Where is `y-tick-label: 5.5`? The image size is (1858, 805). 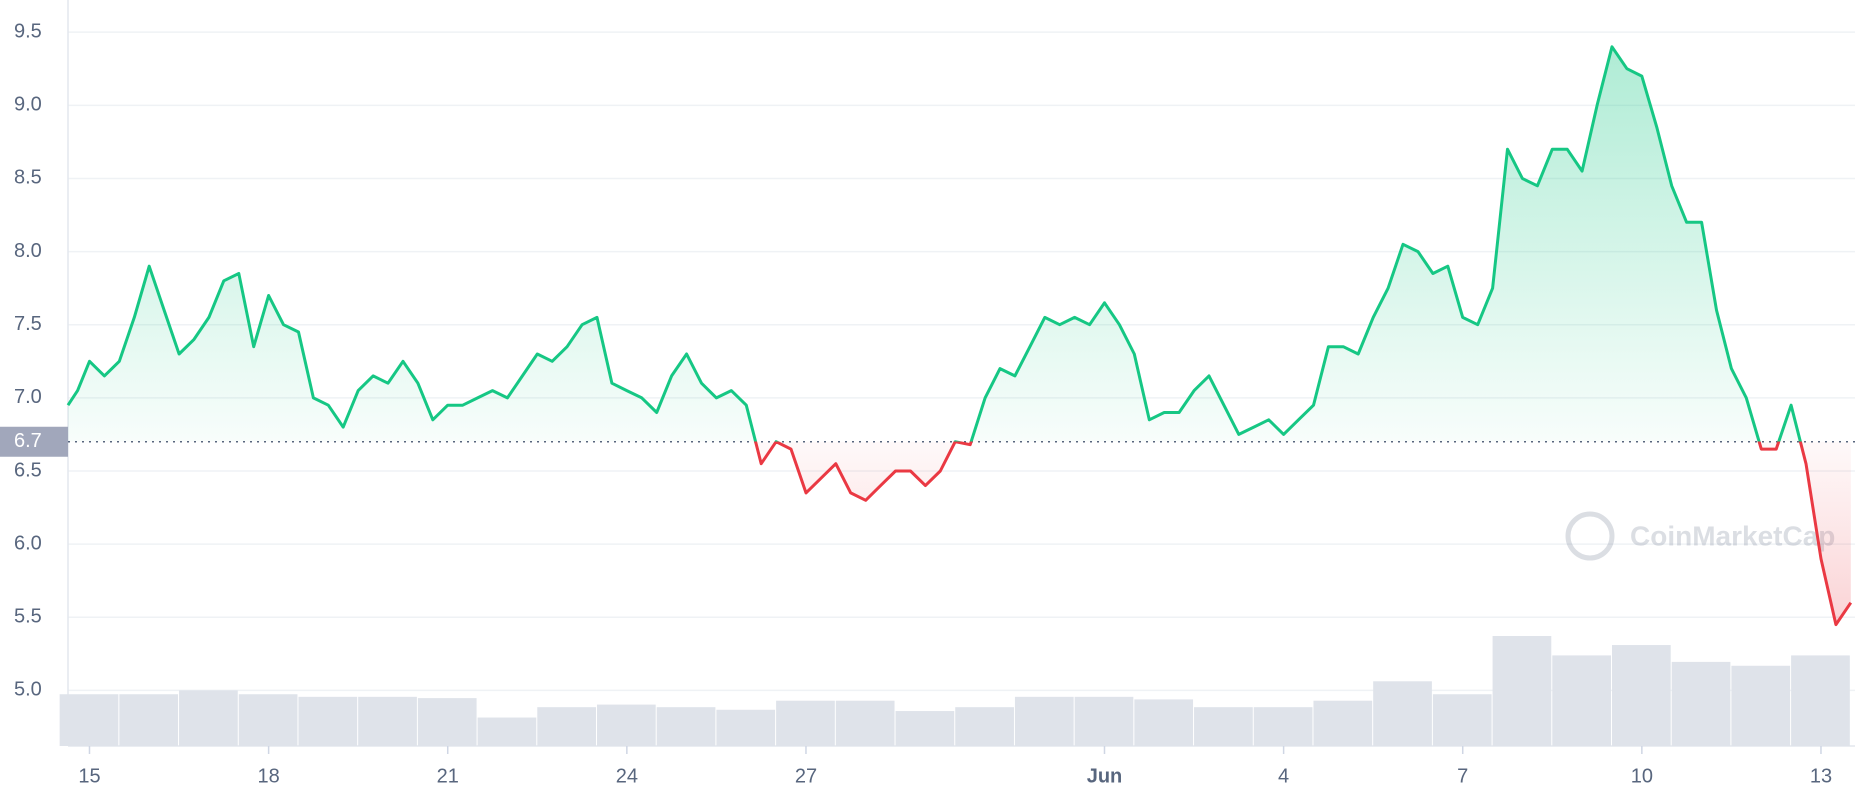 y-tick-label: 5.5 is located at coordinates (28, 617).